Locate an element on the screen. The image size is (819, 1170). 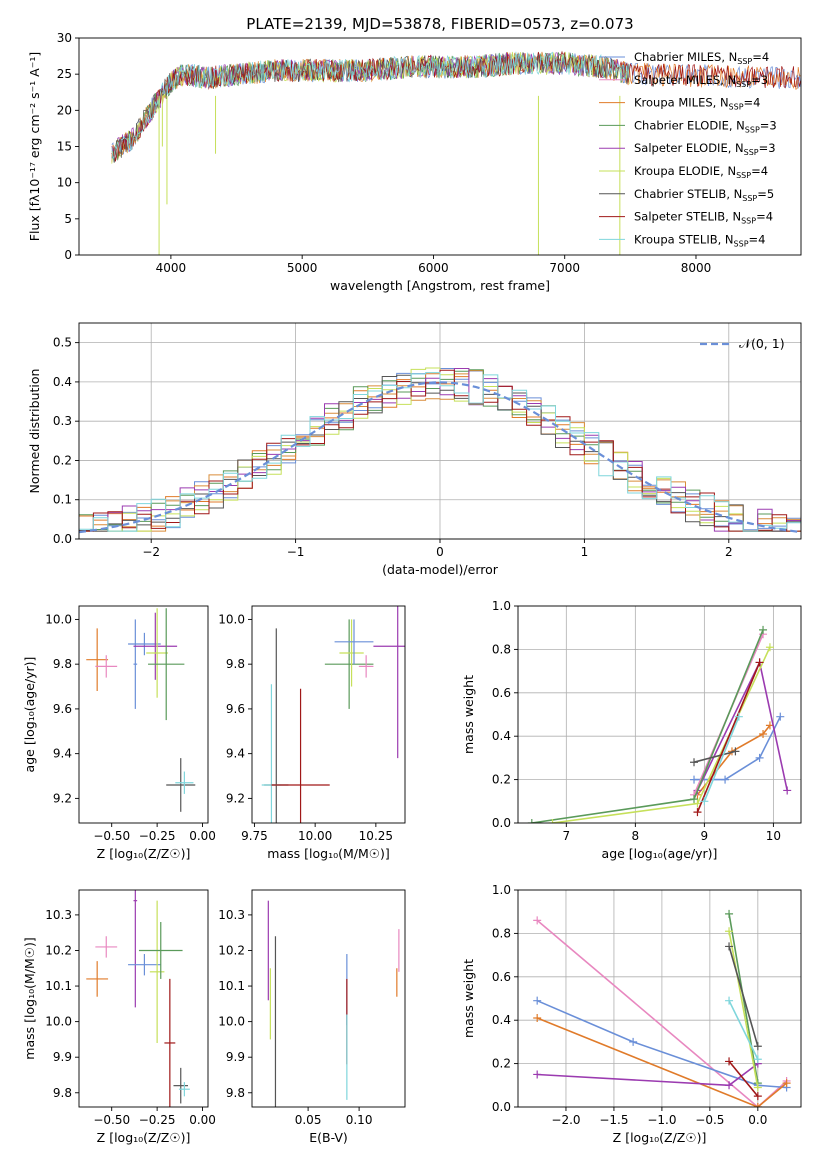
y-axis-label: mass weight is located at coordinates (468, 714).